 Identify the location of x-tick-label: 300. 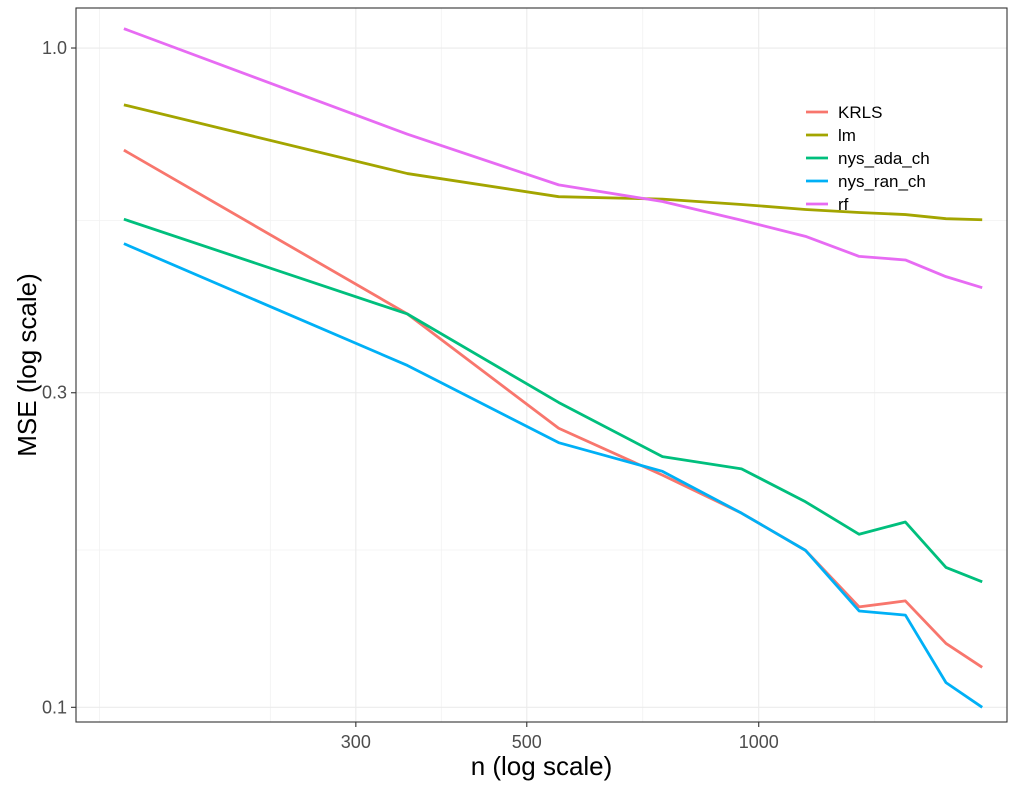
(356, 742).